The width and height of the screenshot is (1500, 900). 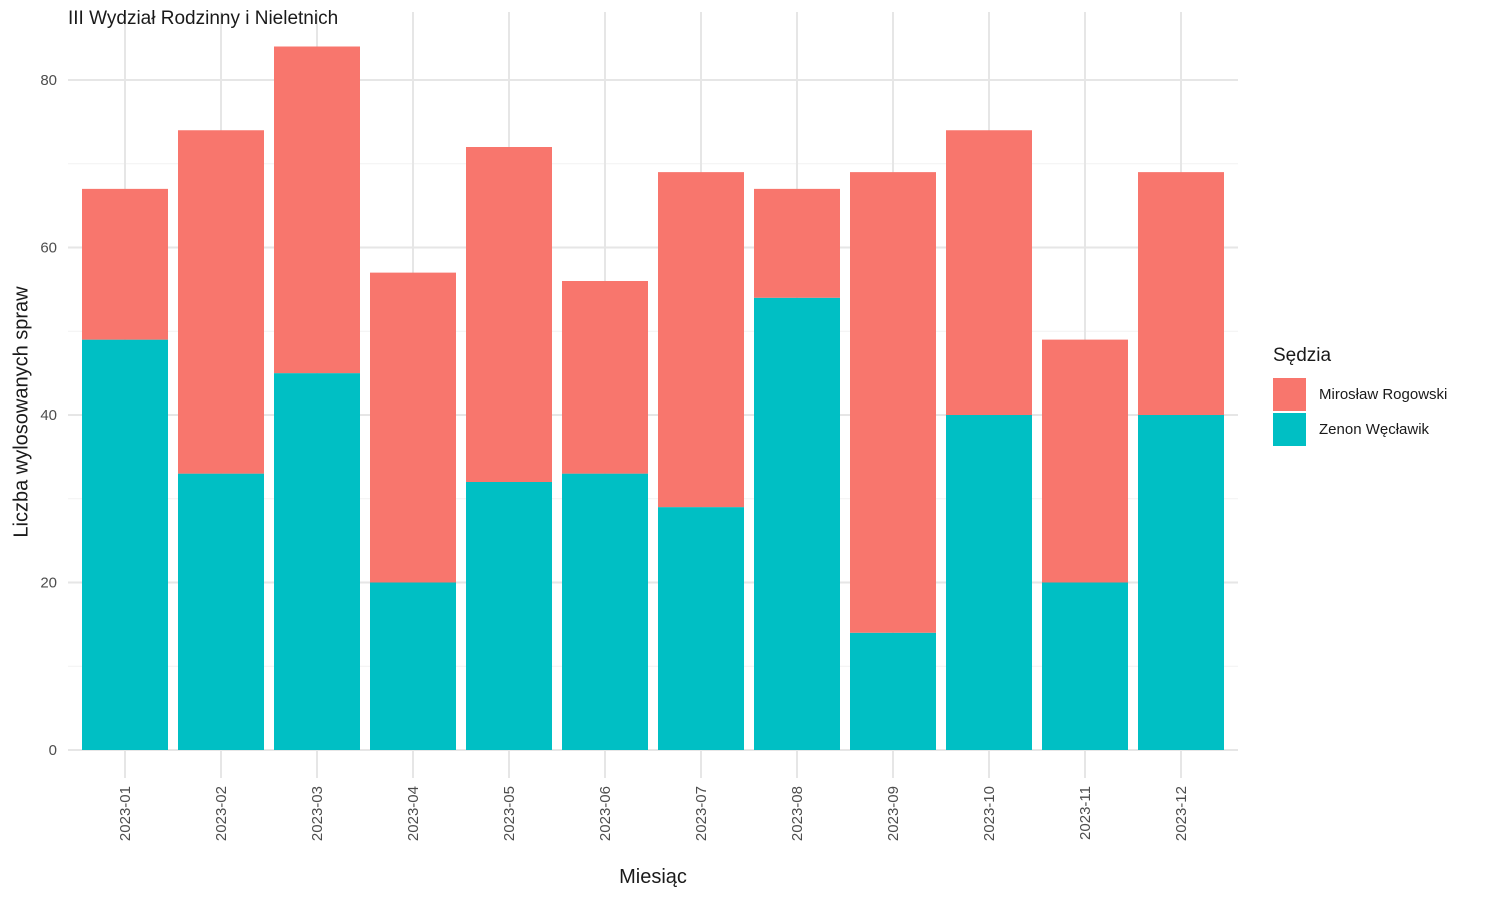 What do you see at coordinates (797, 813) in the screenshot?
I see `x-tick-label: 2023-08` at bounding box center [797, 813].